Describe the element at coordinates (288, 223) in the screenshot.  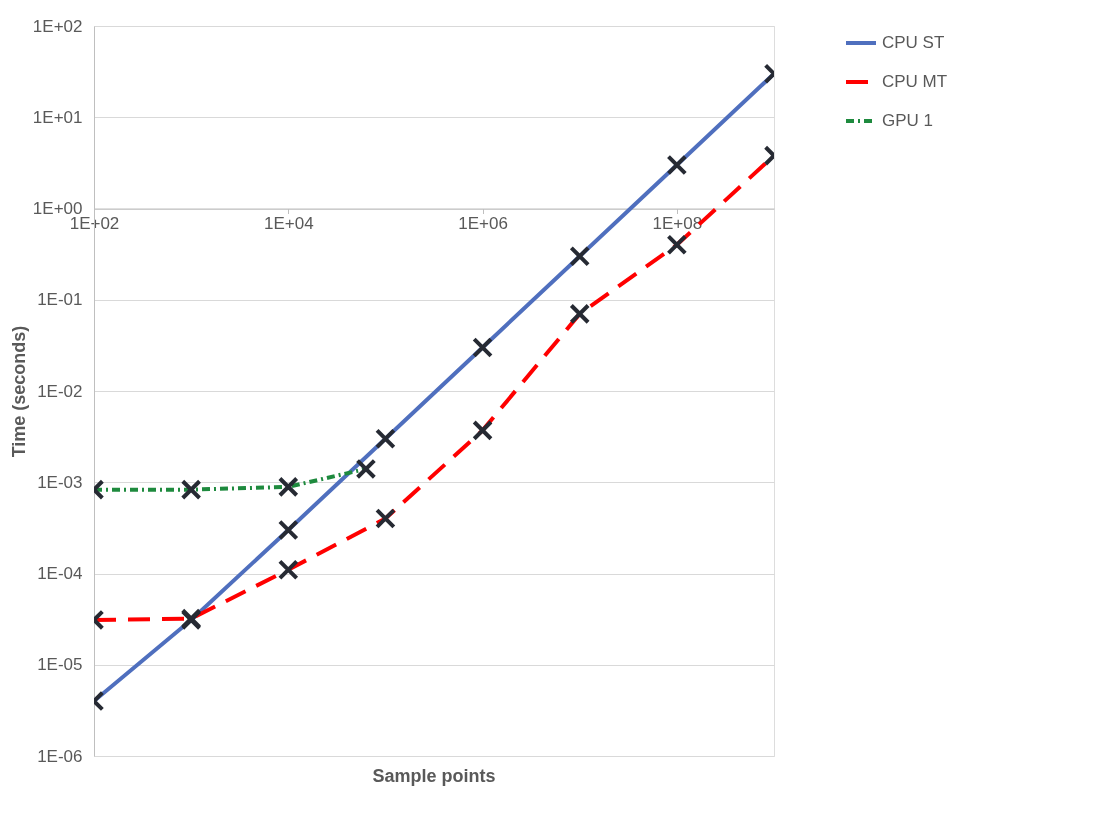
I see `x-tick-label: 1E+04` at that location.